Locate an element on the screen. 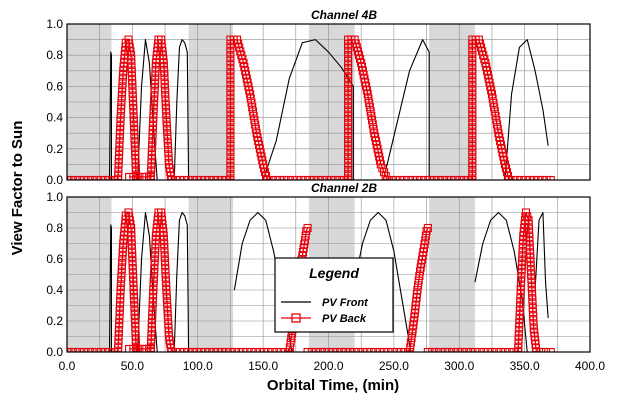  x-tick-label: 350.0 is located at coordinates (525, 366).